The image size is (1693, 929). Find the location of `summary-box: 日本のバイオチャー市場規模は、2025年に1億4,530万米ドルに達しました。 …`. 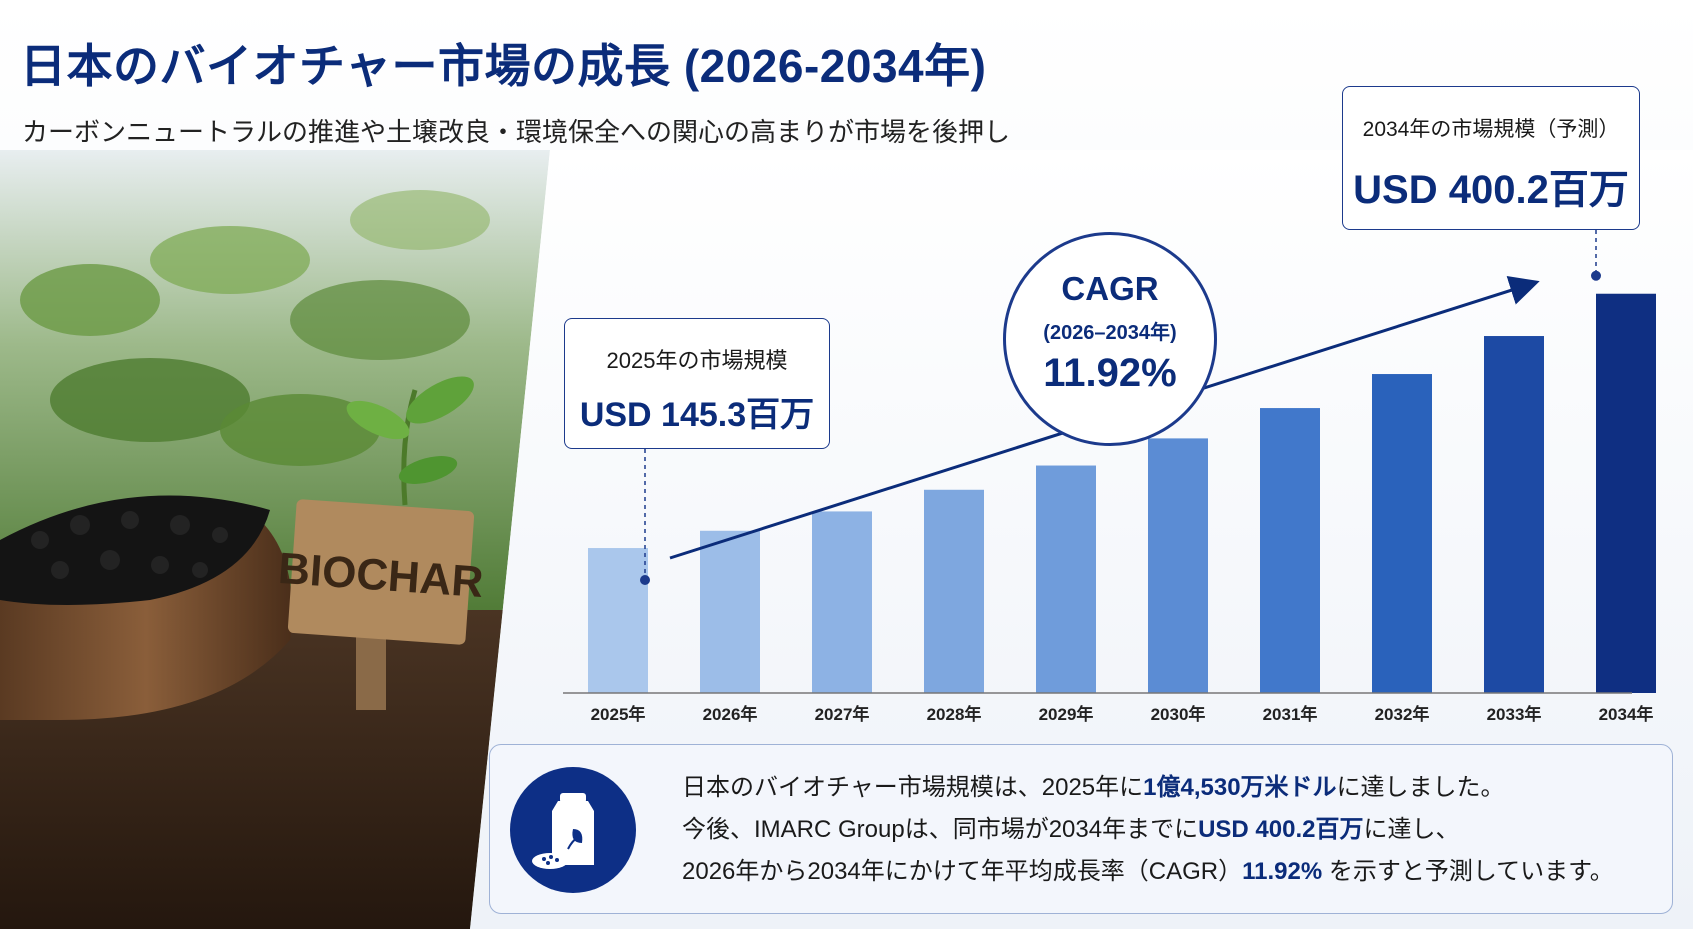

summary-box: 日本のバイオチャー市場規模は、2025年に1億4,530万米ドルに達しました。 … is located at coordinates (1081, 829).